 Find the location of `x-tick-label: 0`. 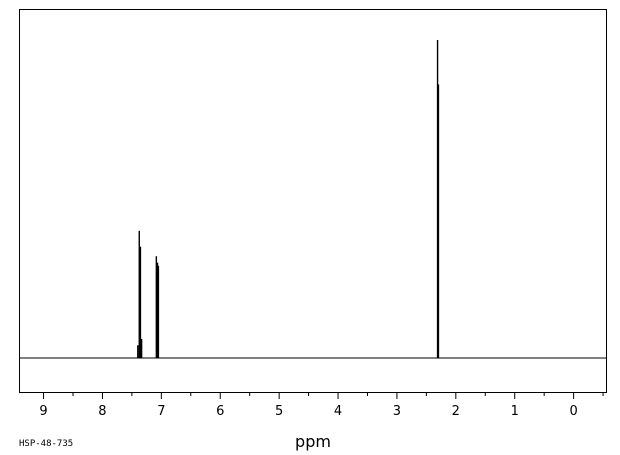

x-tick-label: 0 is located at coordinates (573, 411).